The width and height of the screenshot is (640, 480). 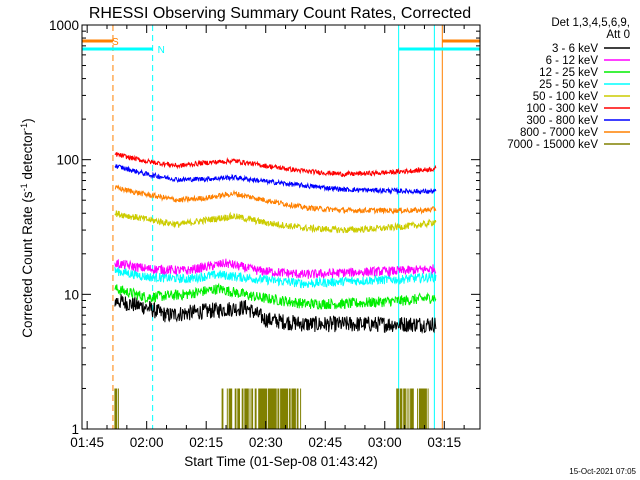 I want to click on x-tick-label: 02:15, so click(x=206, y=442).